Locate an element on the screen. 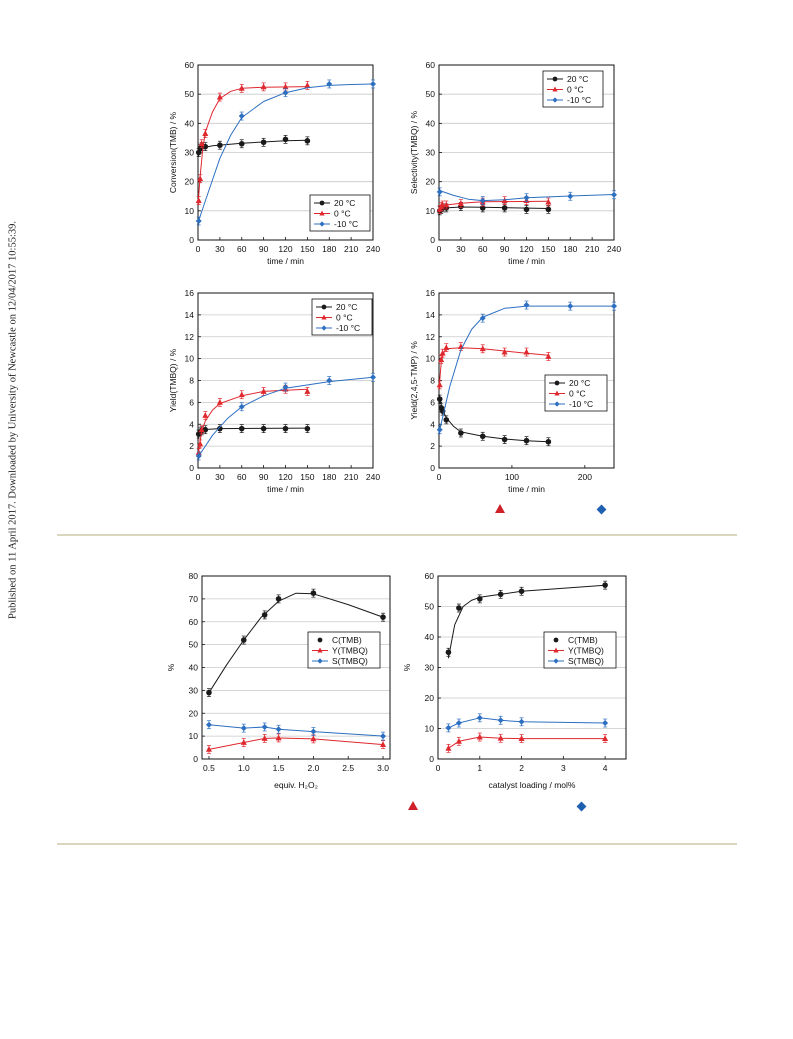 This screenshot has width=793, height=1039. x-tick-label: 120 is located at coordinates (526, 249).